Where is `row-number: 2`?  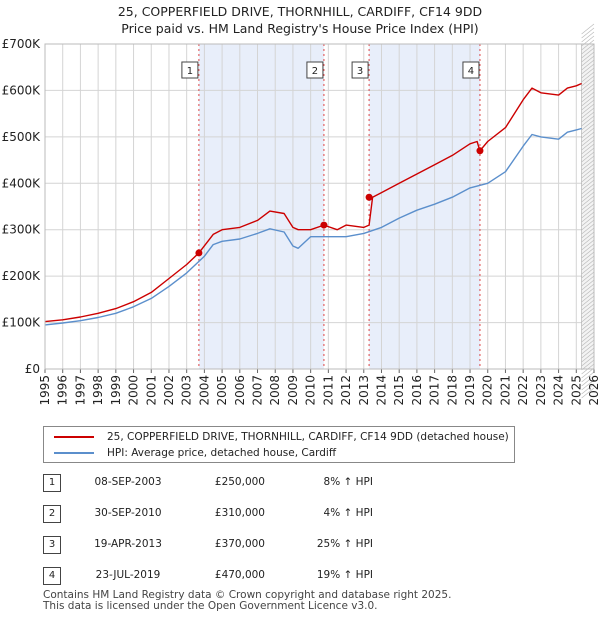
row-number: 2 is located at coordinates (52, 514).